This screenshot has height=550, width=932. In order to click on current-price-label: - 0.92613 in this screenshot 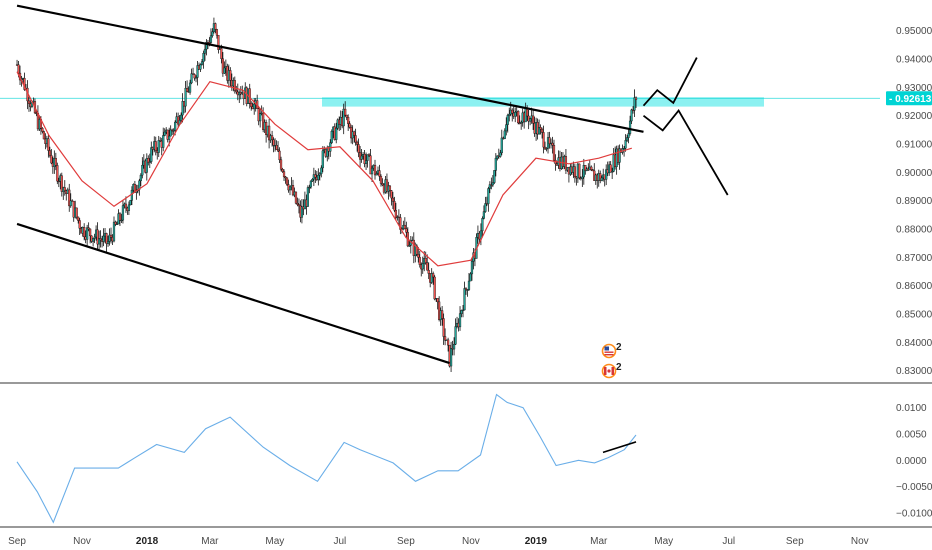, I will do `click(910, 99)`.